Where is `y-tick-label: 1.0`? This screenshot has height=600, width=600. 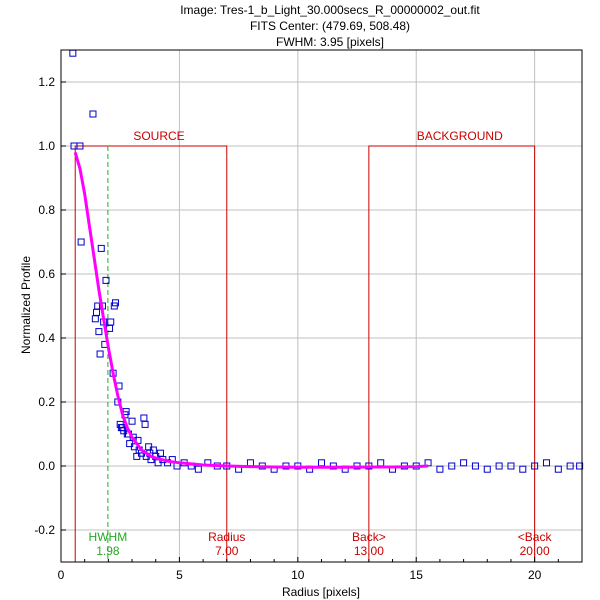 y-tick-label: 1.0 is located at coordinates (46, 146).